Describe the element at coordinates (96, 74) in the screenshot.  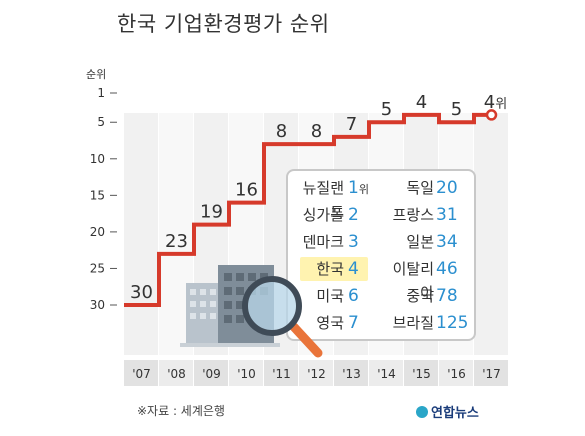
I see `y-axis-title: 순위` at that location.